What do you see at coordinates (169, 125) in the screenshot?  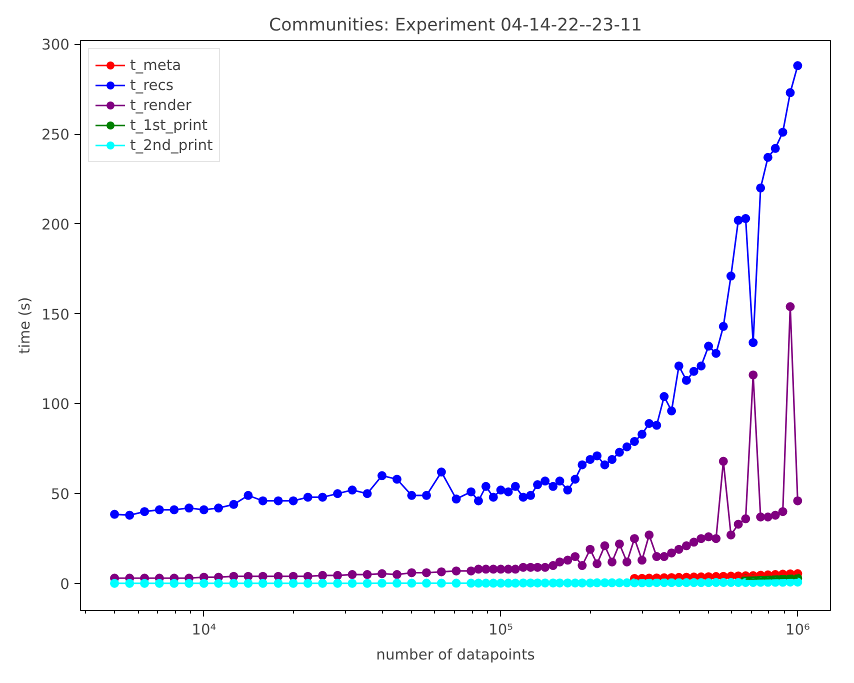 I see `legend-label: t_1st_print` at bounding box center [169, 125].